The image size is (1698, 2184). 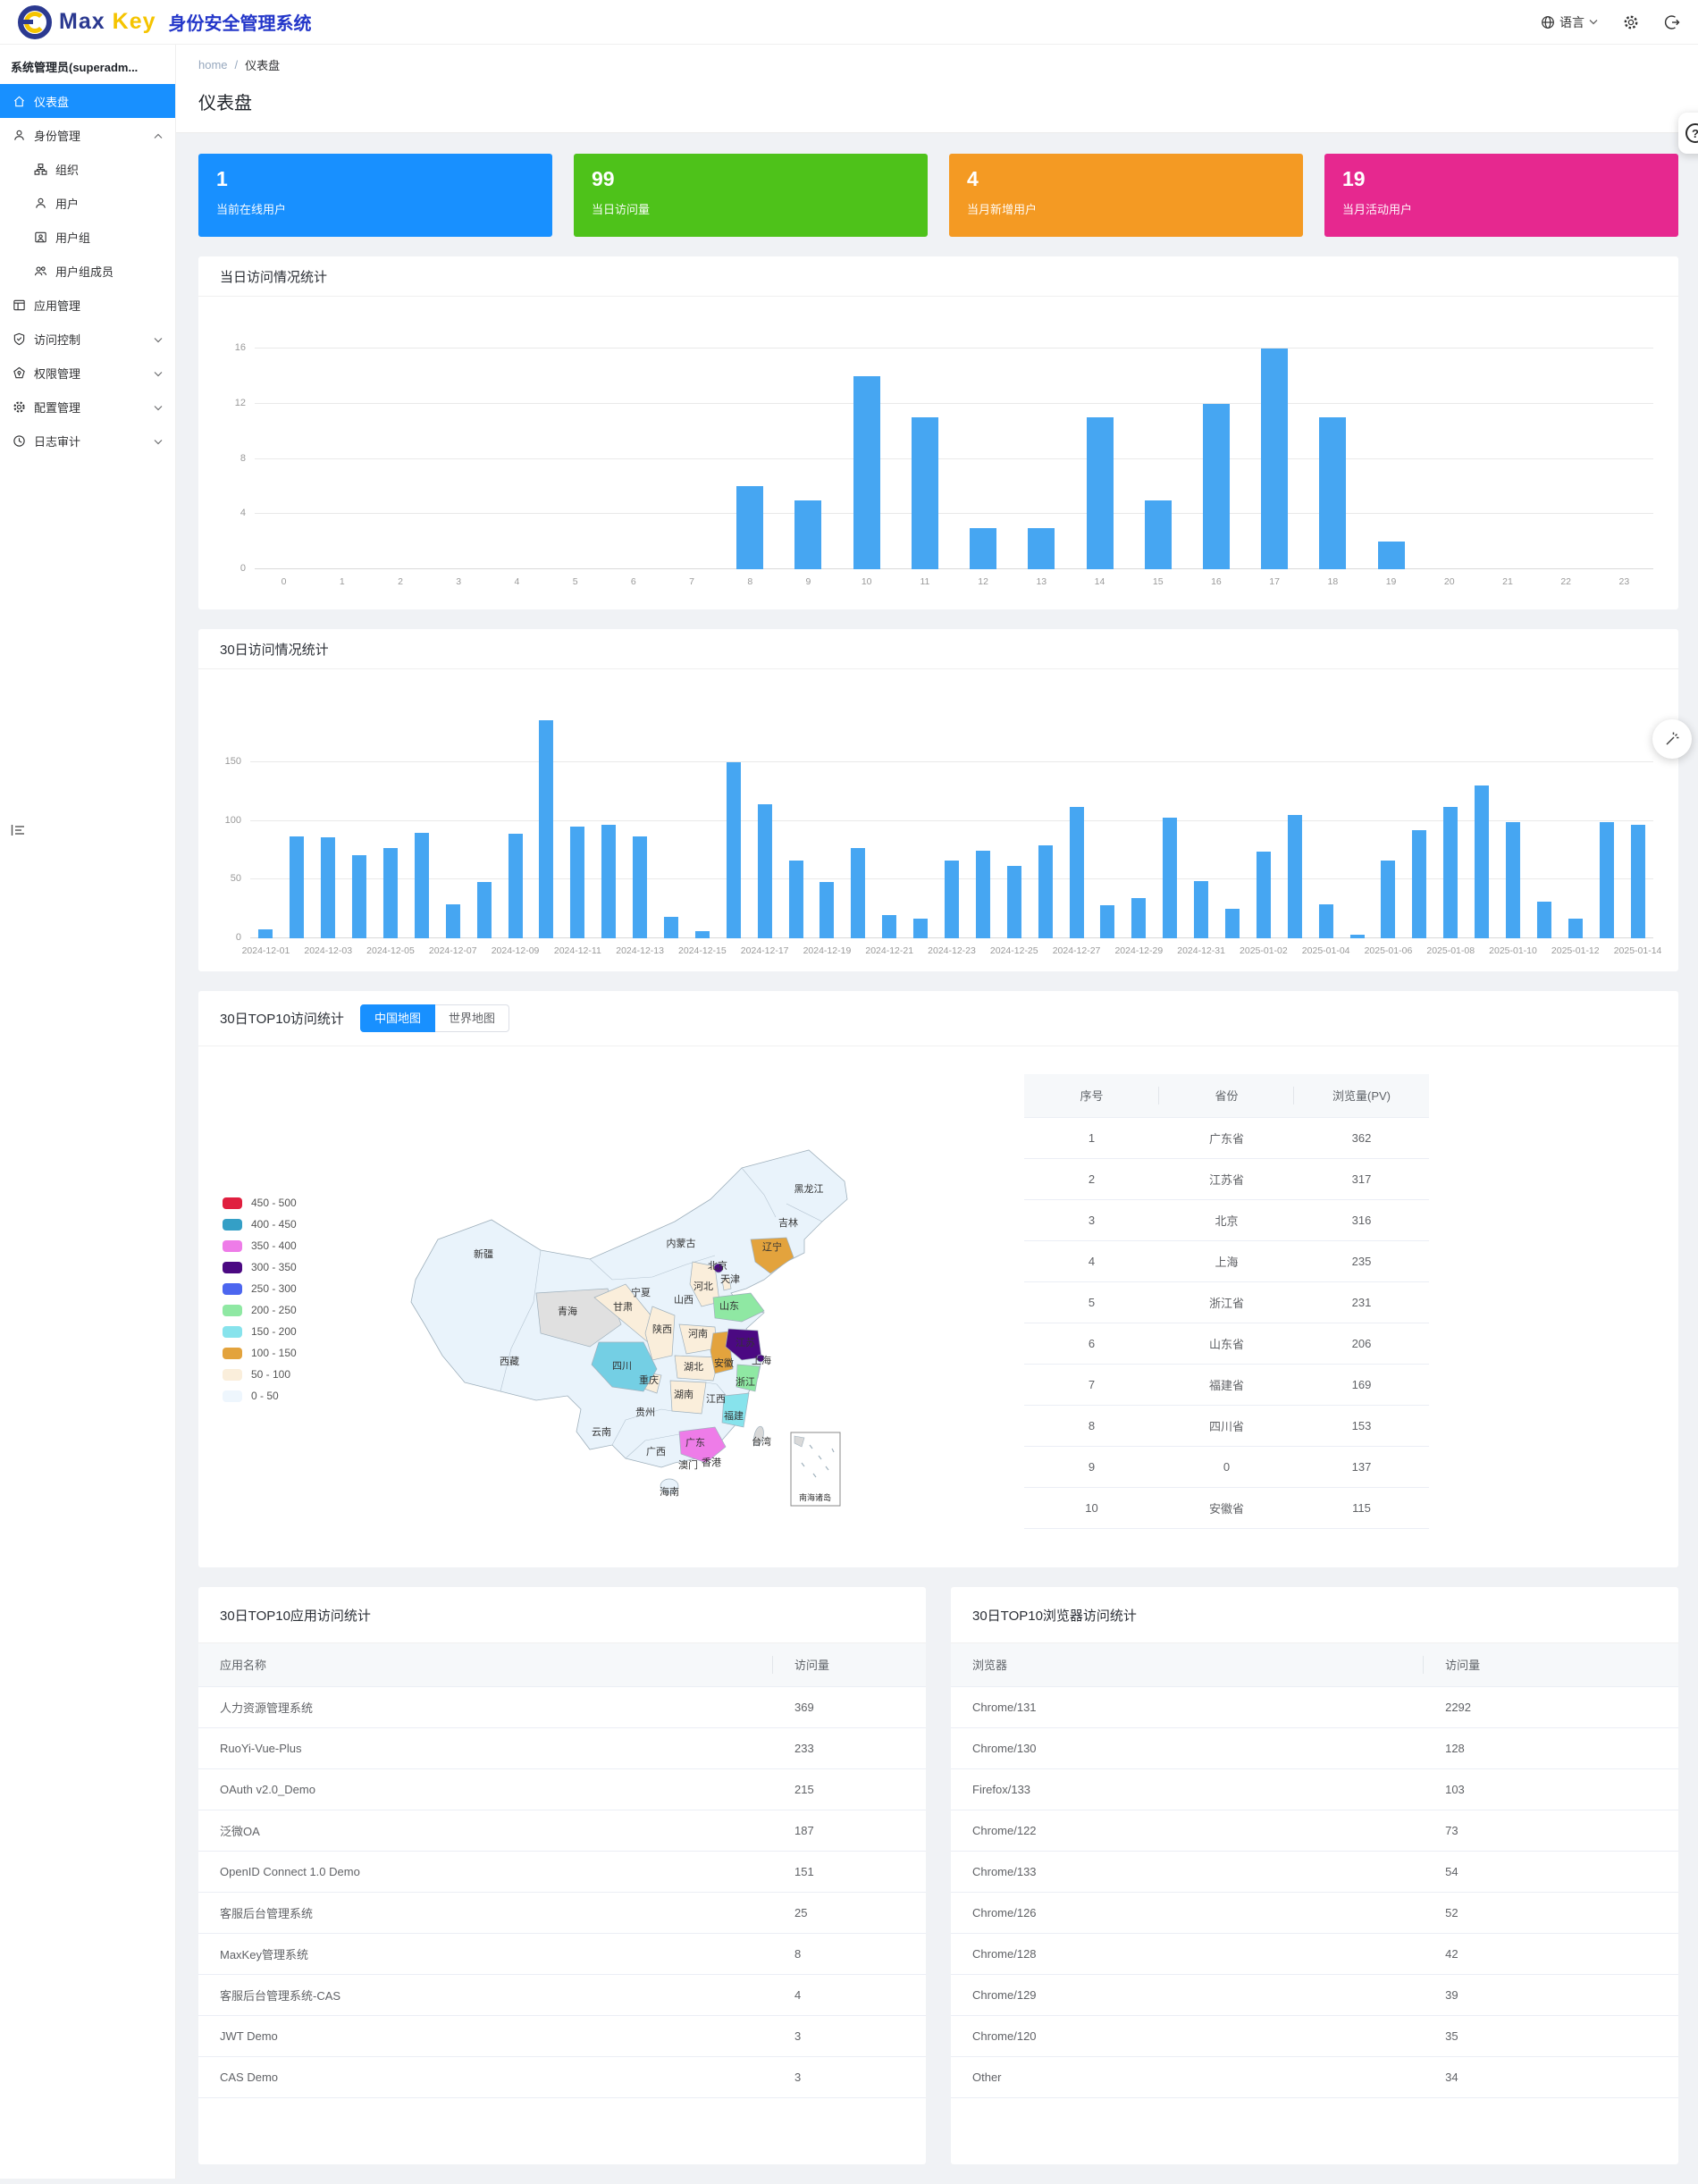 I want to click on province-hubei, so click(x=697, y=1368).